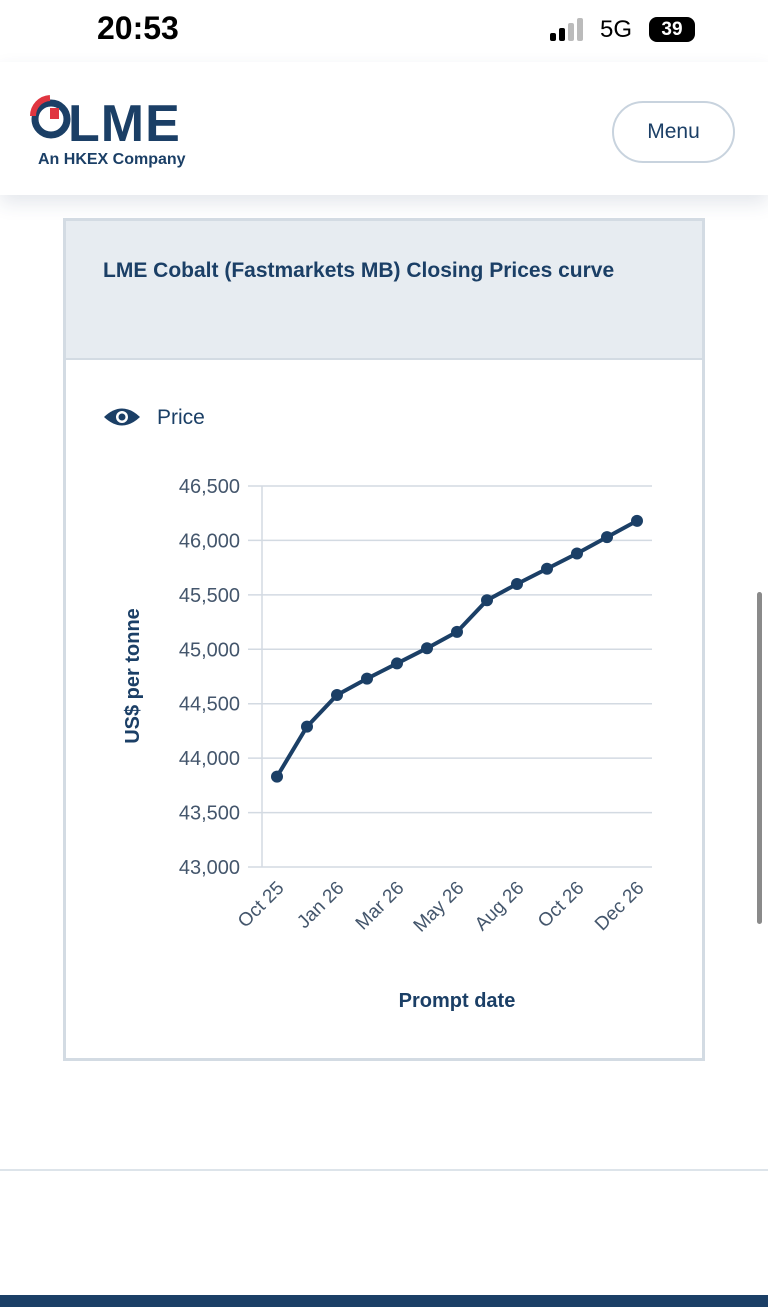  Describe the element at coordinates (209, 650) in the screenshot. I see `y-tick-label: 45,000` at that location.